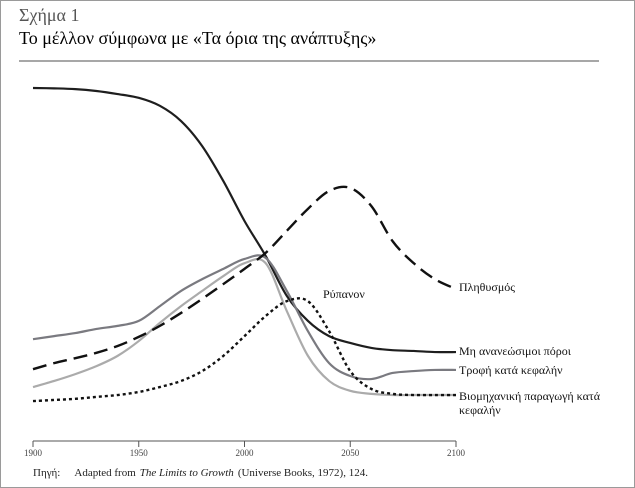  Describe the element at coordinates (105, 473) in the screenshot. I see `source-prefix: Adapted from` at that location.